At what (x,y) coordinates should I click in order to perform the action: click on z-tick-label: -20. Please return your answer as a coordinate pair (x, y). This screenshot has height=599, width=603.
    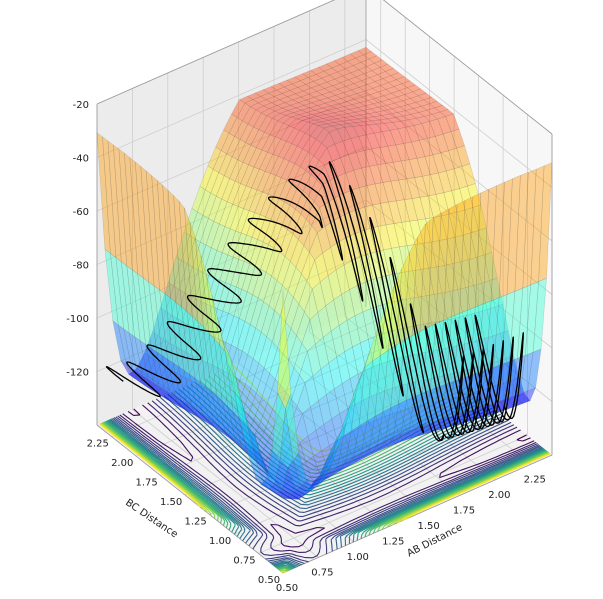
    Looking at the image, I should click on (81, 105).